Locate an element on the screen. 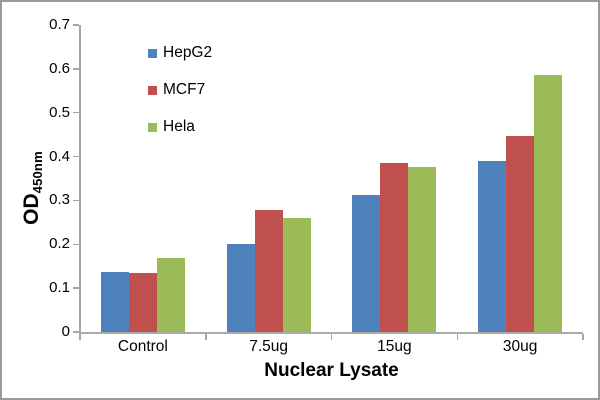  legend-item-hela: Hela is located at coordinates (180, 126).